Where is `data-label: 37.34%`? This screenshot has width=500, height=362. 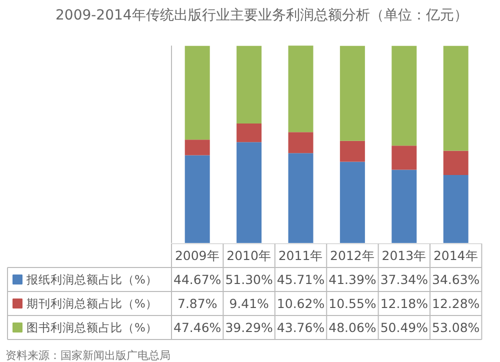
data-label: 37.34% is located at coordinates (404, 279).